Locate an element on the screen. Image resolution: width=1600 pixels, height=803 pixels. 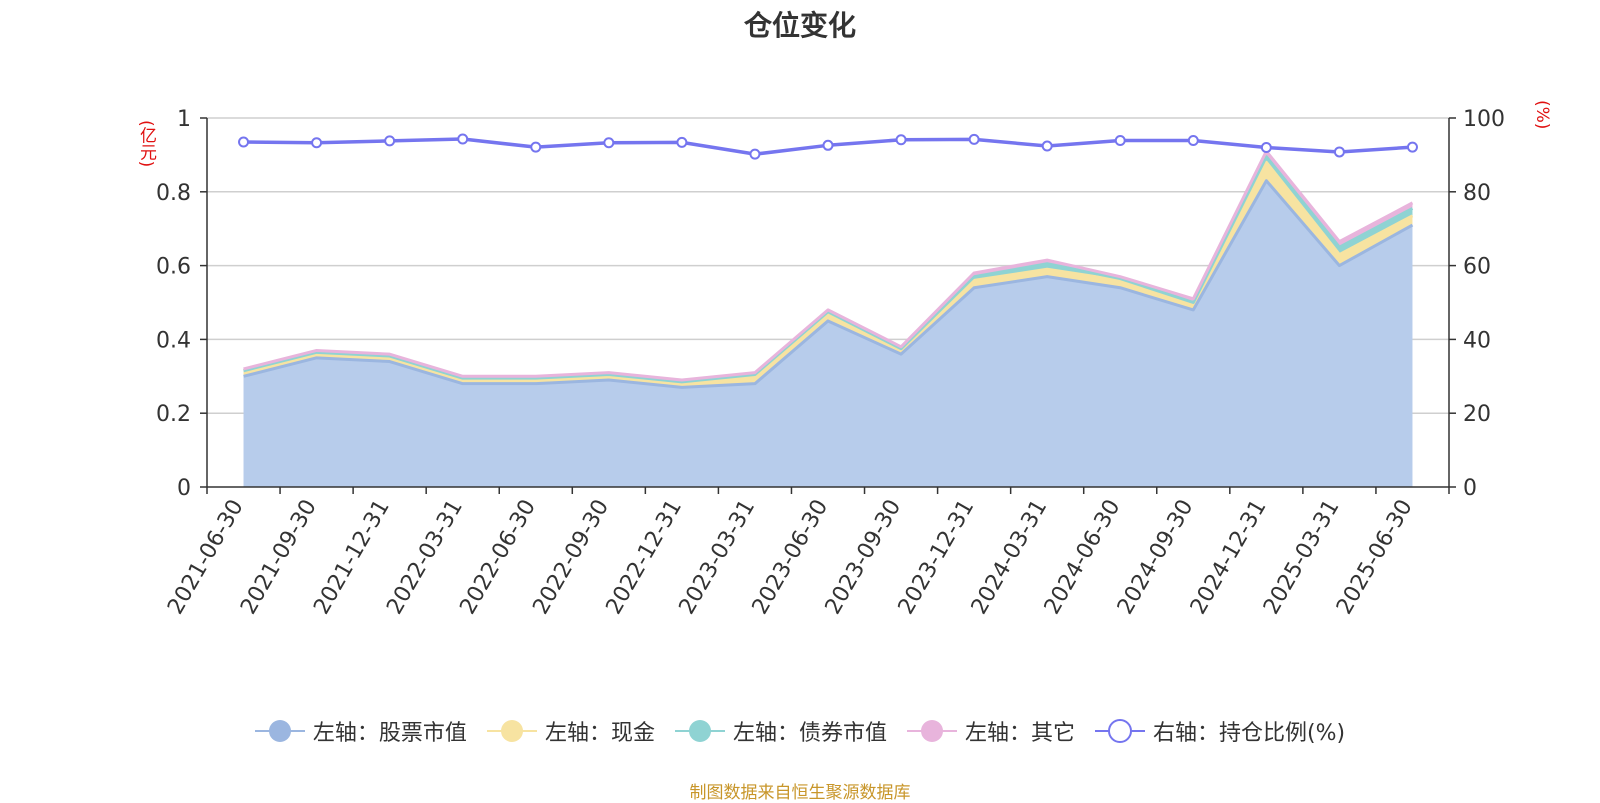
x-tick-label: 2021-09-30 is located at coordinates (279, 557).